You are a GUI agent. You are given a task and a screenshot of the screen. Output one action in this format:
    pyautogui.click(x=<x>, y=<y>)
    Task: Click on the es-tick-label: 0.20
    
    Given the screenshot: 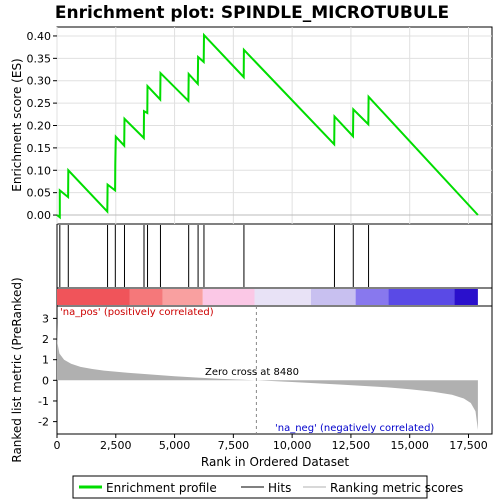 What is the action you would take?
    pyautogui.click(x=39, y=126)
    